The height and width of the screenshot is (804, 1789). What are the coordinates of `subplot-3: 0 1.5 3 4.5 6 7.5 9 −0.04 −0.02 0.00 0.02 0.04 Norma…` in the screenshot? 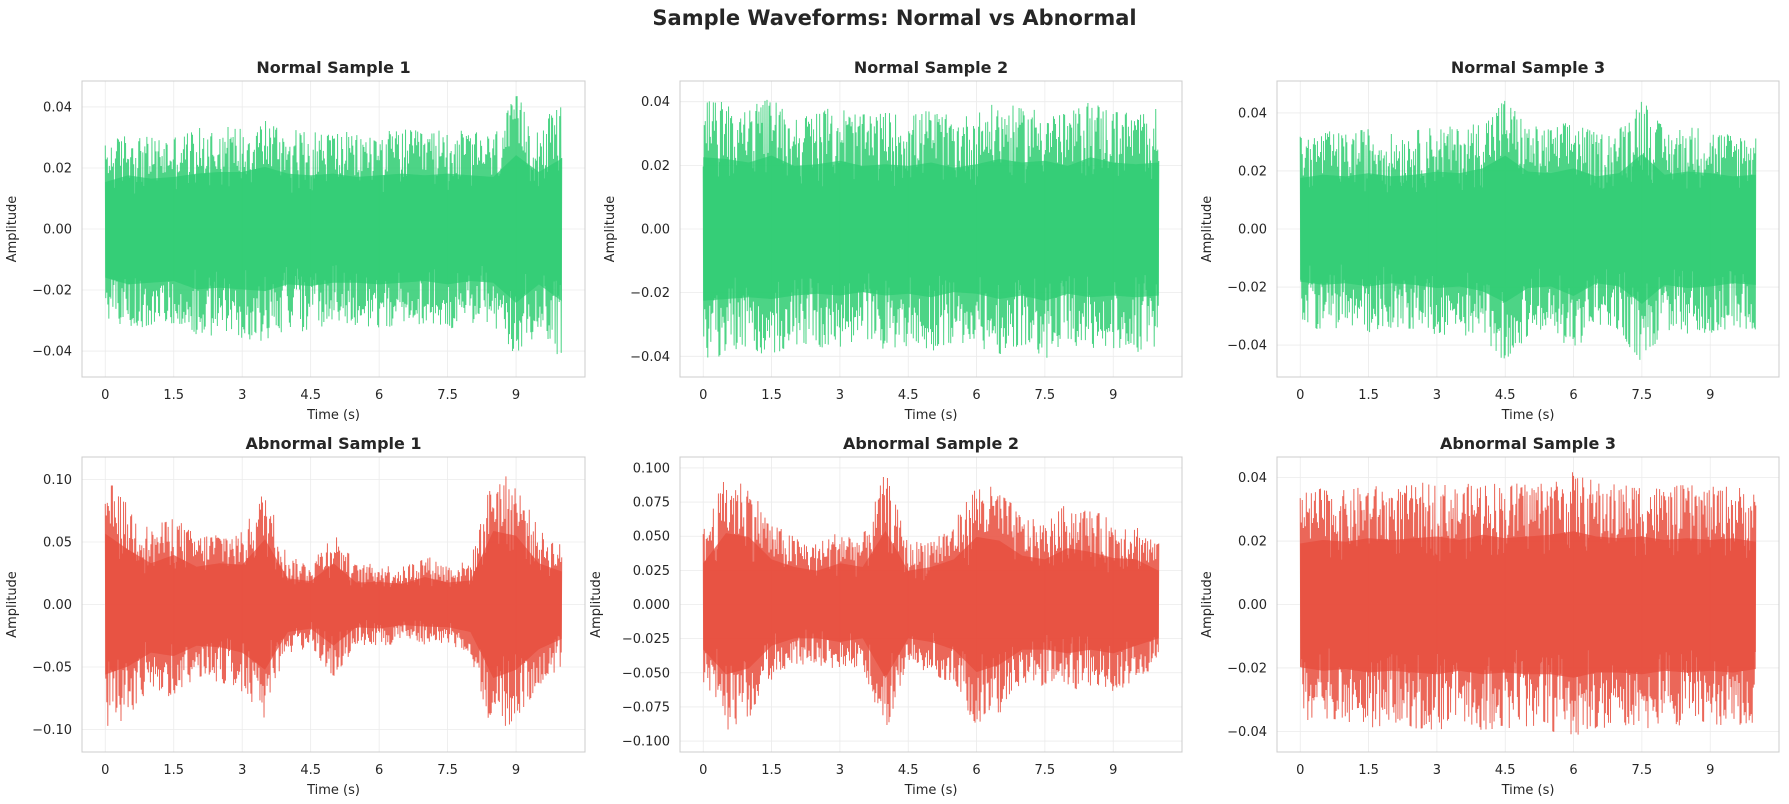 It's located at (1490, 240).